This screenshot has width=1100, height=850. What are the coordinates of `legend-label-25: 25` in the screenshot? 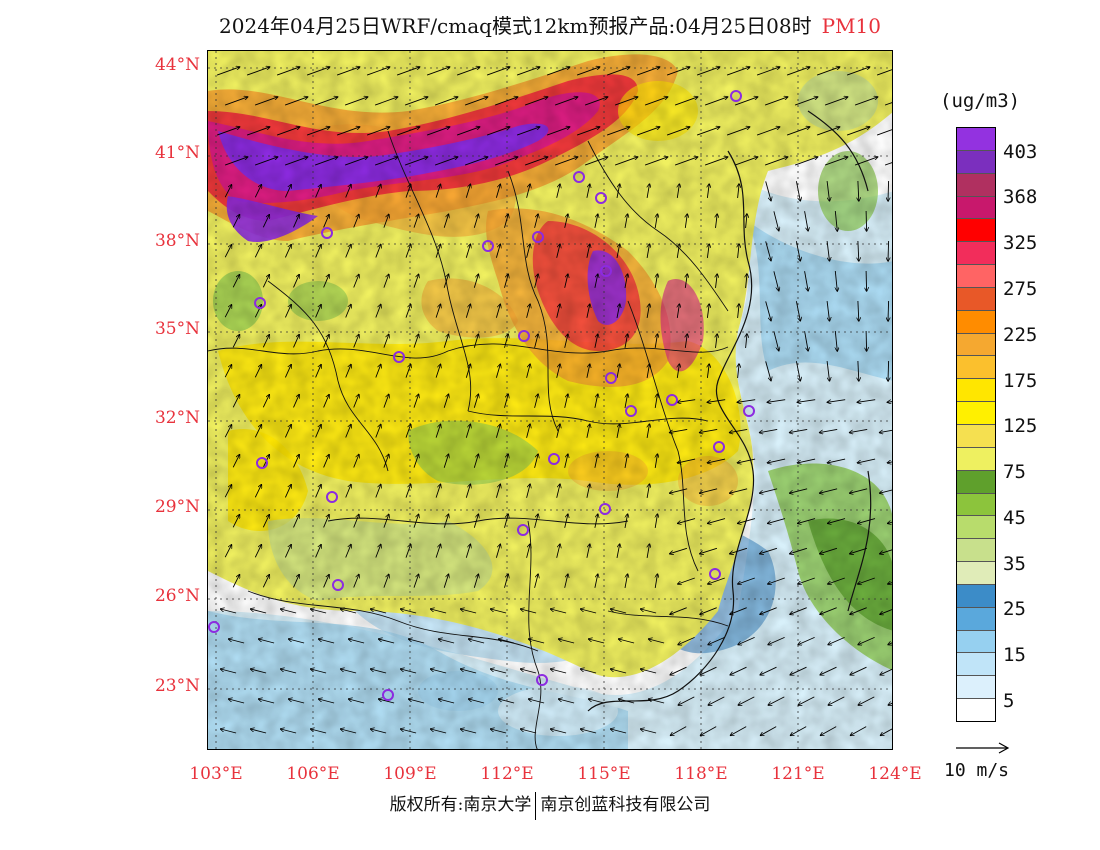 It's located at (1014, 609).